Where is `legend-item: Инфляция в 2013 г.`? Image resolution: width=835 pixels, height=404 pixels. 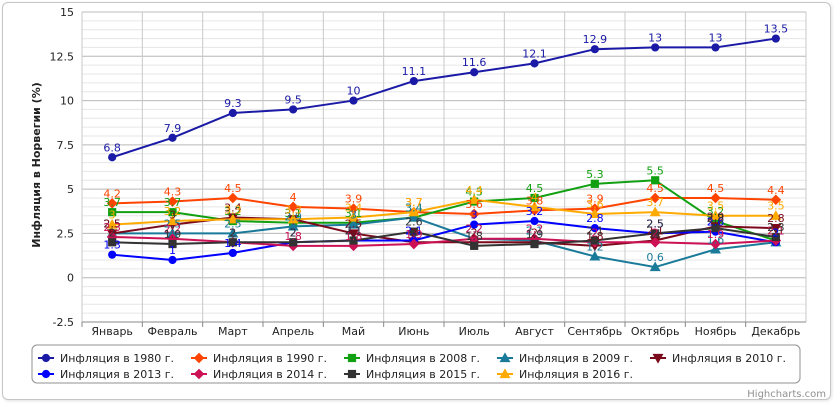
legend-item: Инфляция в 2013 г. is located at coordinates (106, 374).